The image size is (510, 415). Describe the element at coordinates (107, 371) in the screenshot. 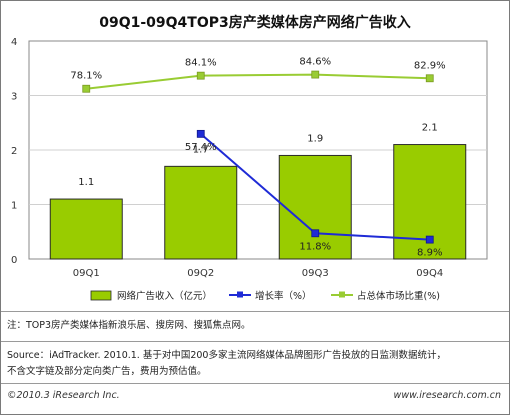

I see `source-line-2: 不含文字链及部分定向类广告，费用为预估值。` at that location.